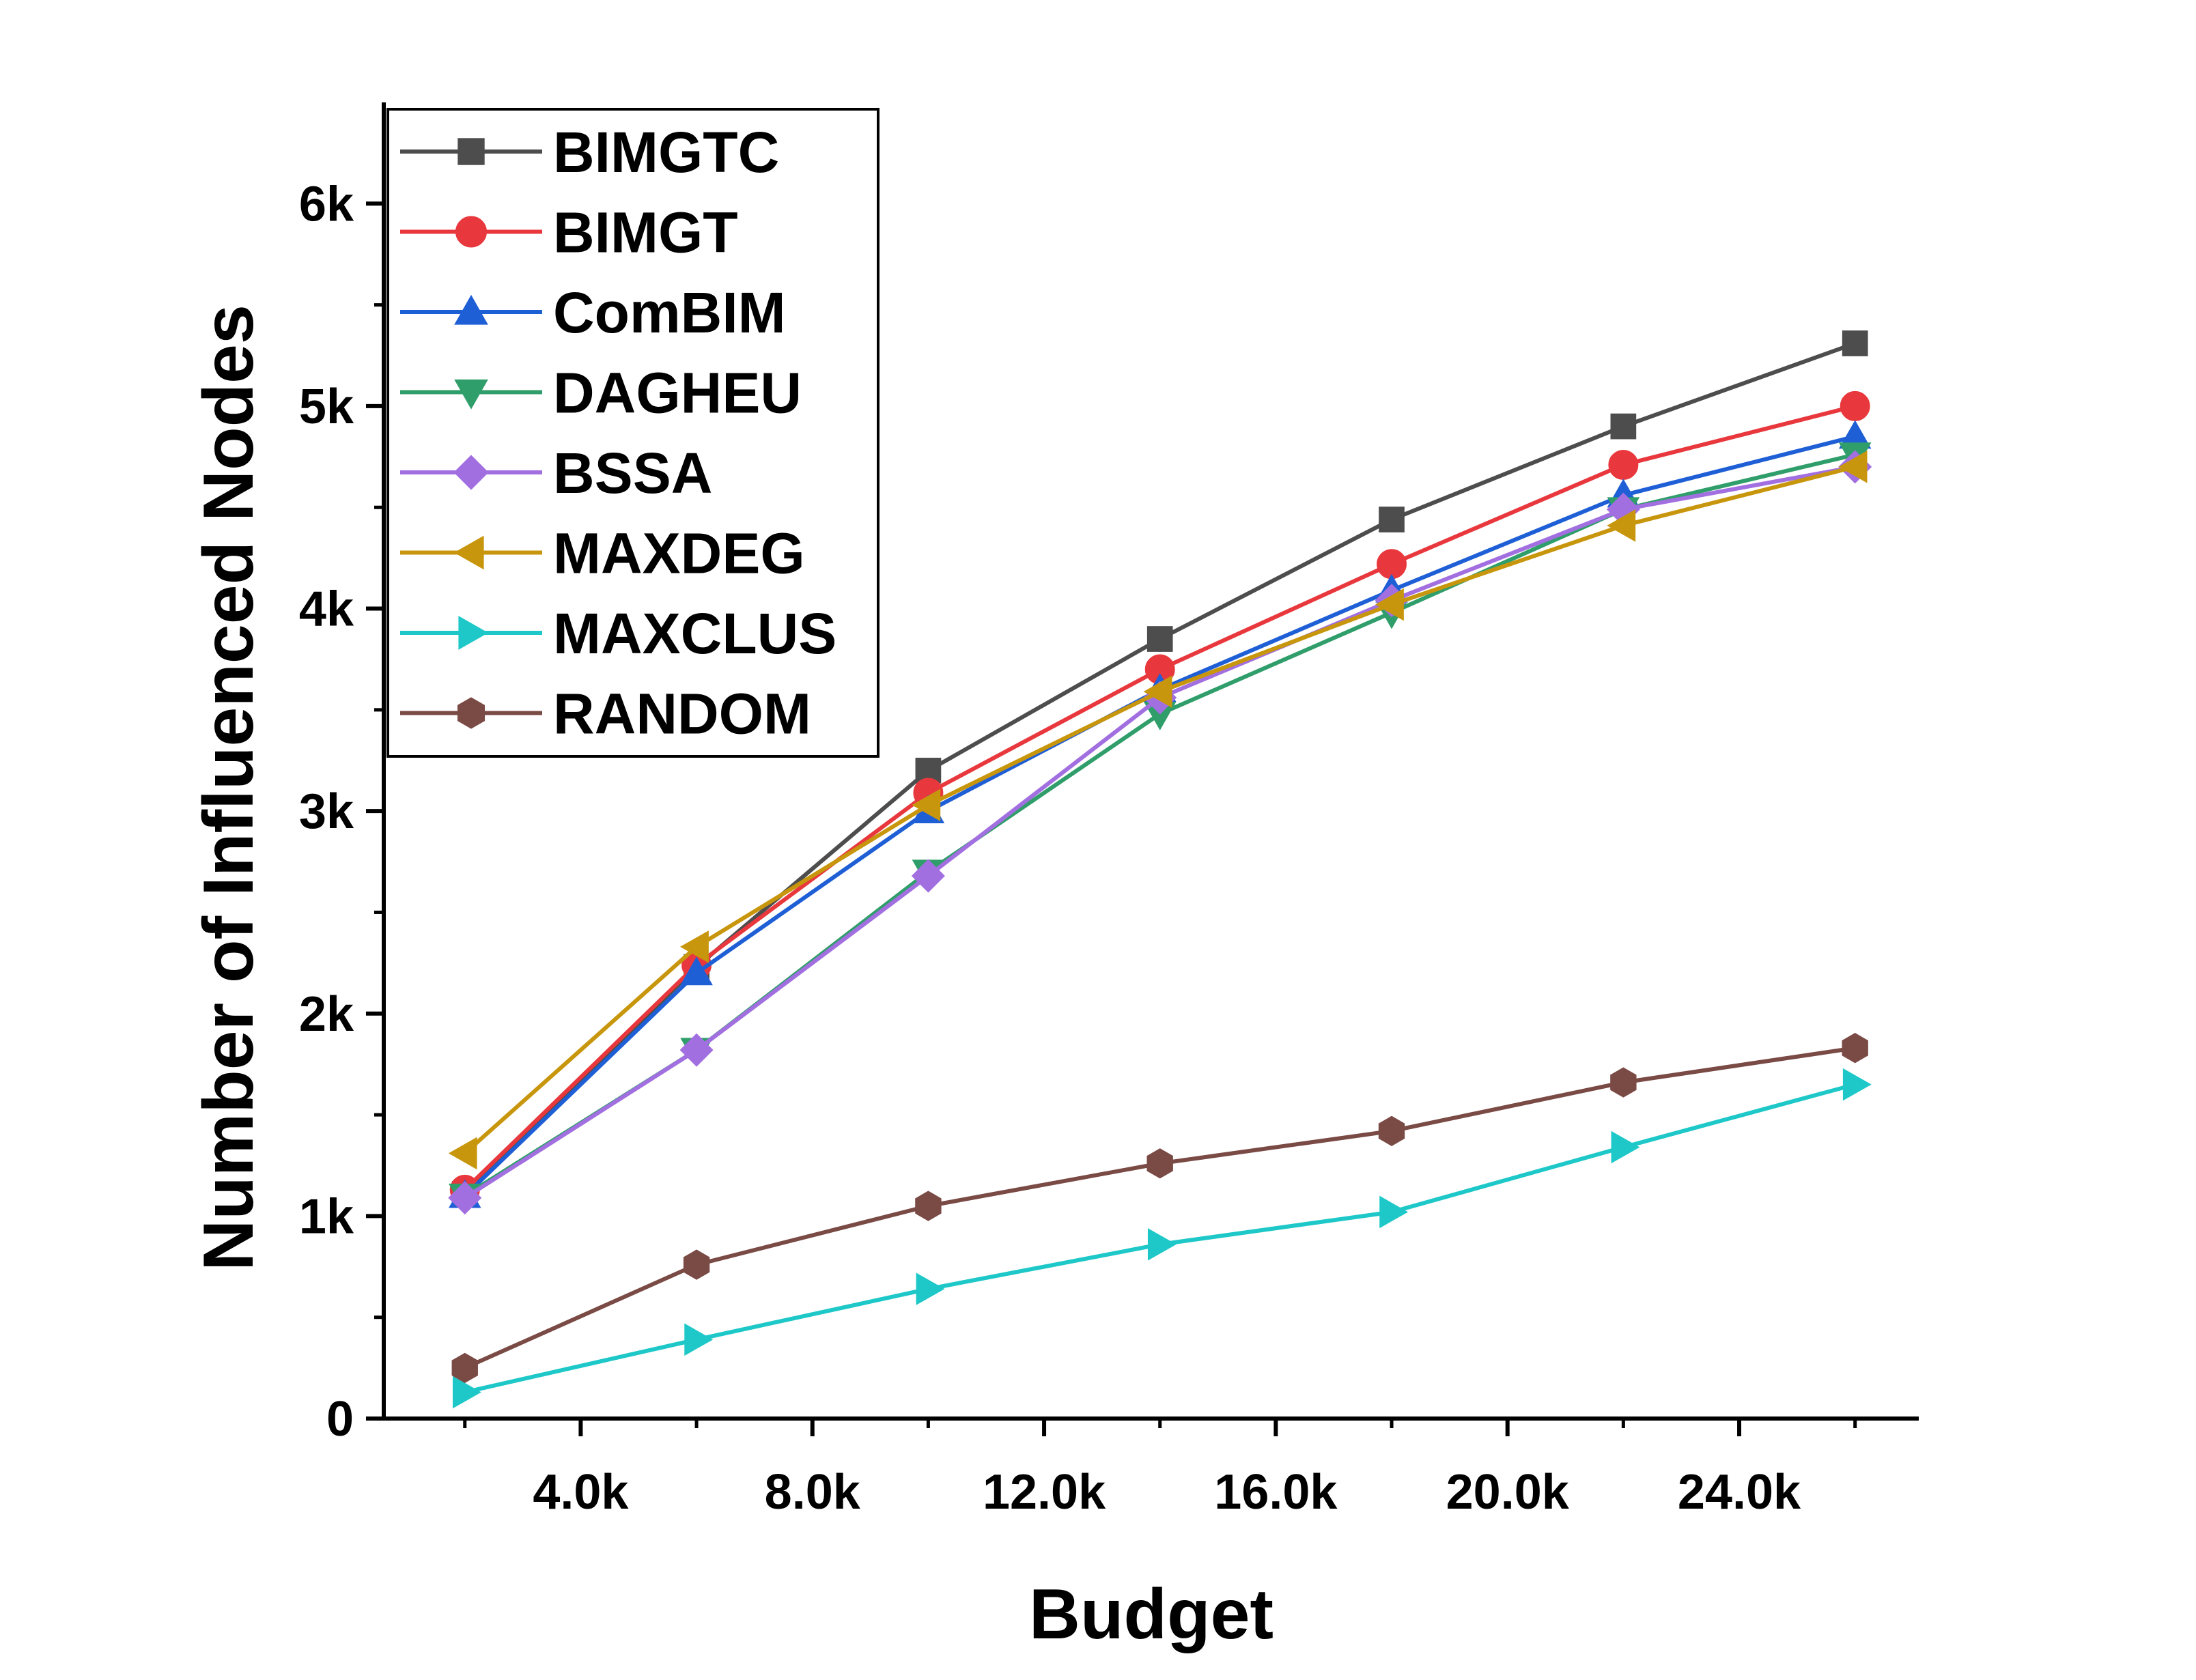 The width and height of the screenshot is (2196, 1680). What do you see at coordinates (1508, 1492) in the screenshot?
I see `x-tick-label: 20.0k` at bounding box center [1508, 1492].